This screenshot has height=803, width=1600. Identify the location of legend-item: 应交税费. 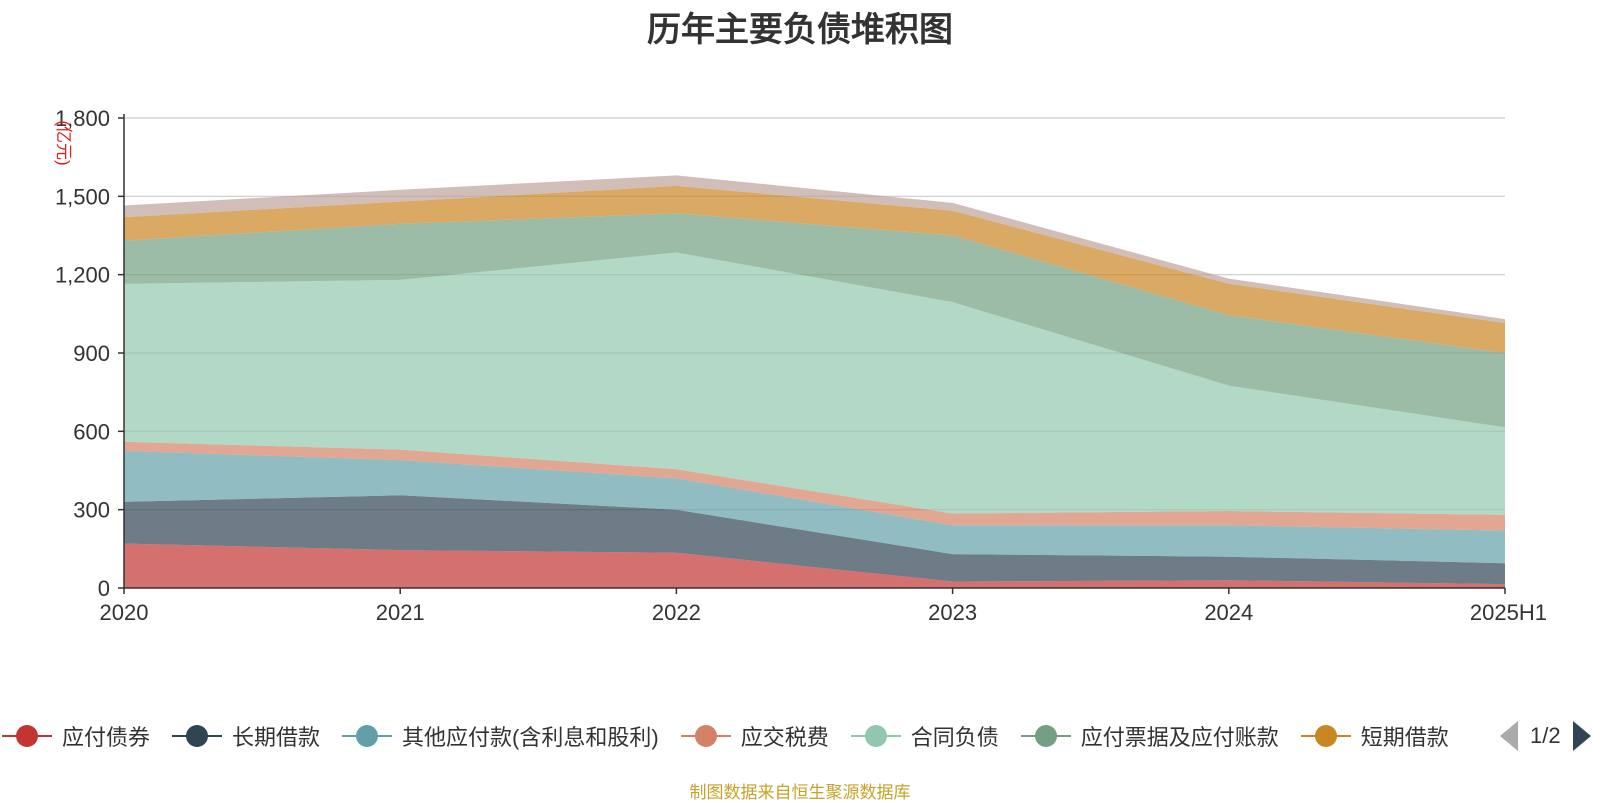
(754, 736).